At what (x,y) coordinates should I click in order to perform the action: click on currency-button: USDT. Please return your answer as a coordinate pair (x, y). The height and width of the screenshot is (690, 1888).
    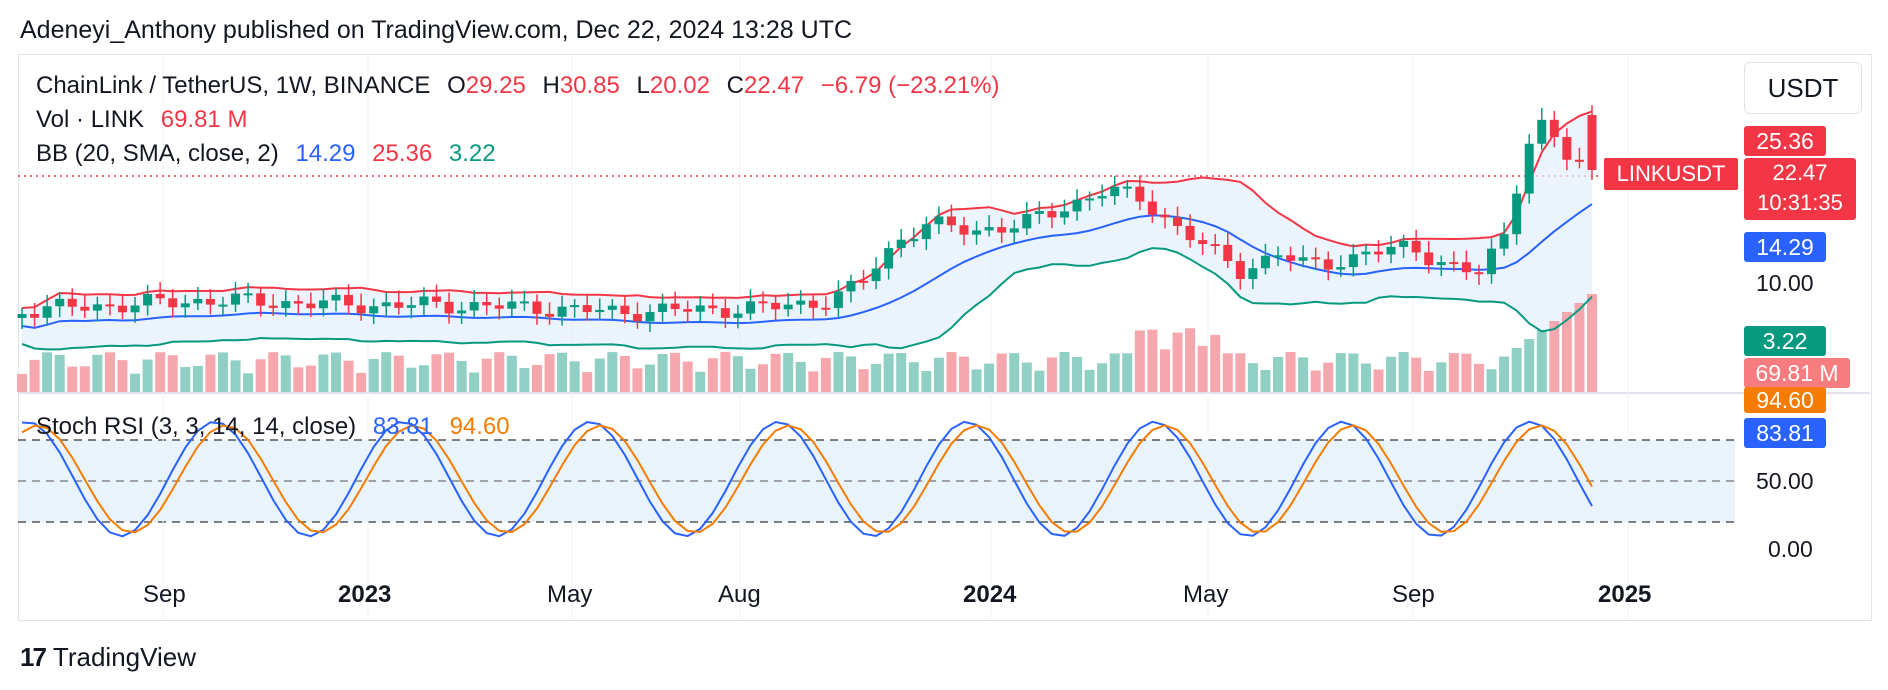
    Looking at the image, I should click on (1803, 88).